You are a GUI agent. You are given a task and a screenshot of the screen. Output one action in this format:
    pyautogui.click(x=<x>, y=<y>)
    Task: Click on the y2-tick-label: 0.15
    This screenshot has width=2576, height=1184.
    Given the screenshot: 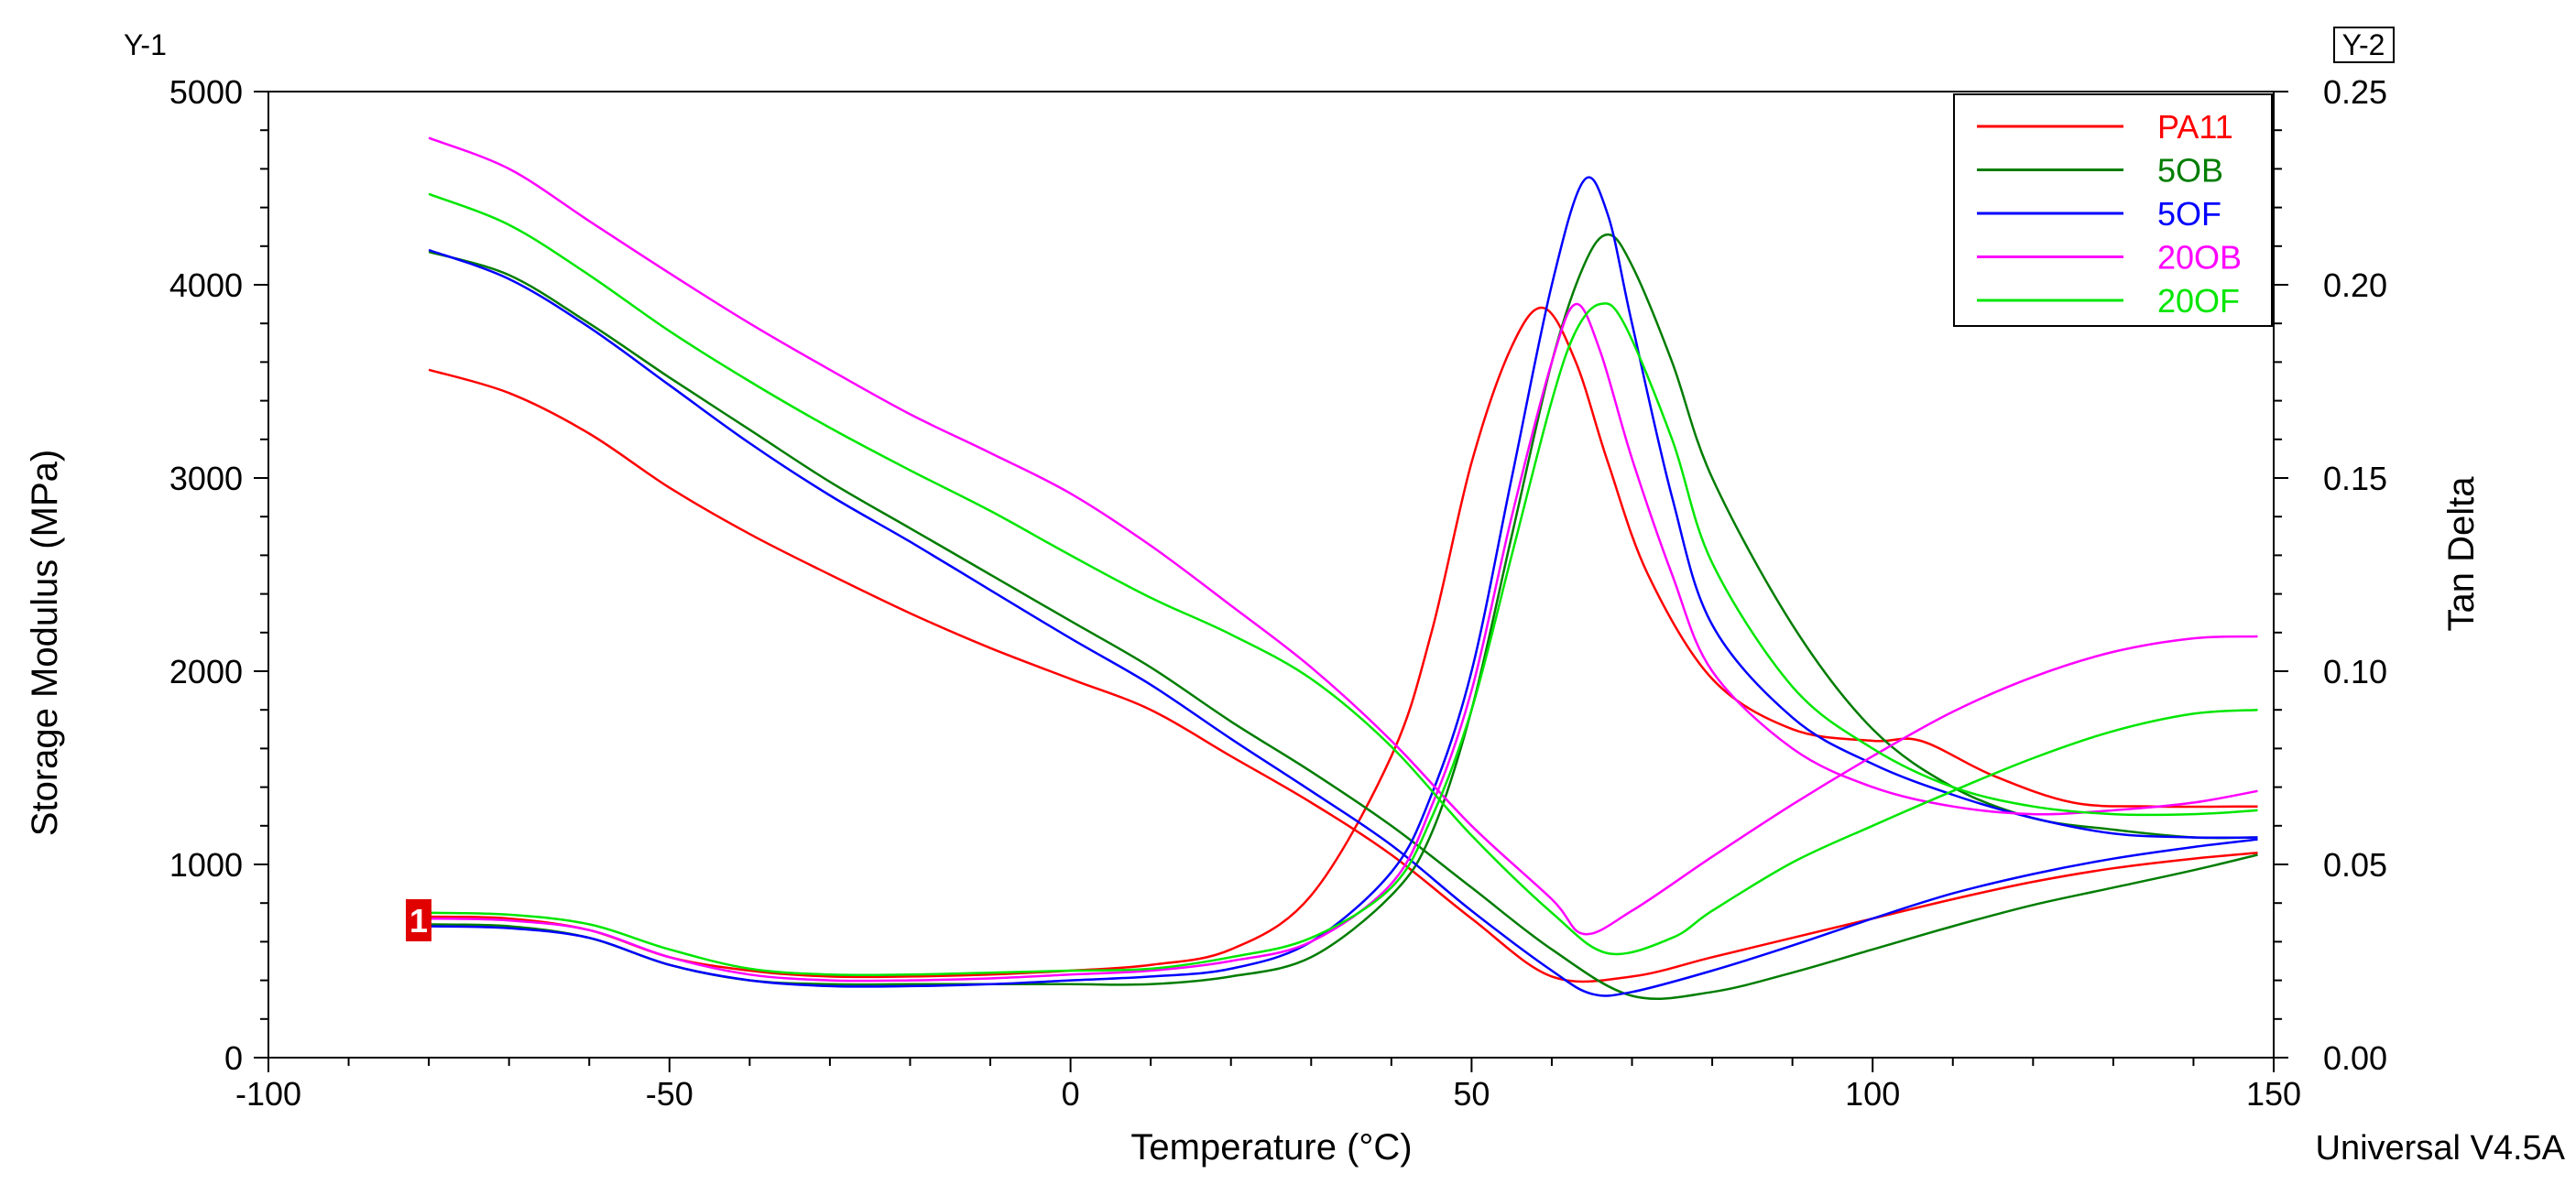 What is the action you would take?
    pyautogui.click(x=2355, y=478)
    